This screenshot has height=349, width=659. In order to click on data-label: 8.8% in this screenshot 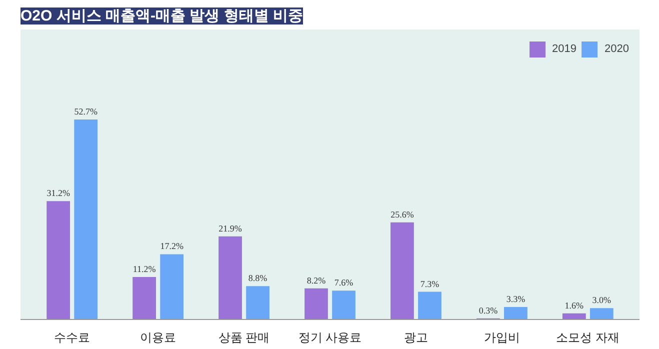, I will do `click(258, 278)`.